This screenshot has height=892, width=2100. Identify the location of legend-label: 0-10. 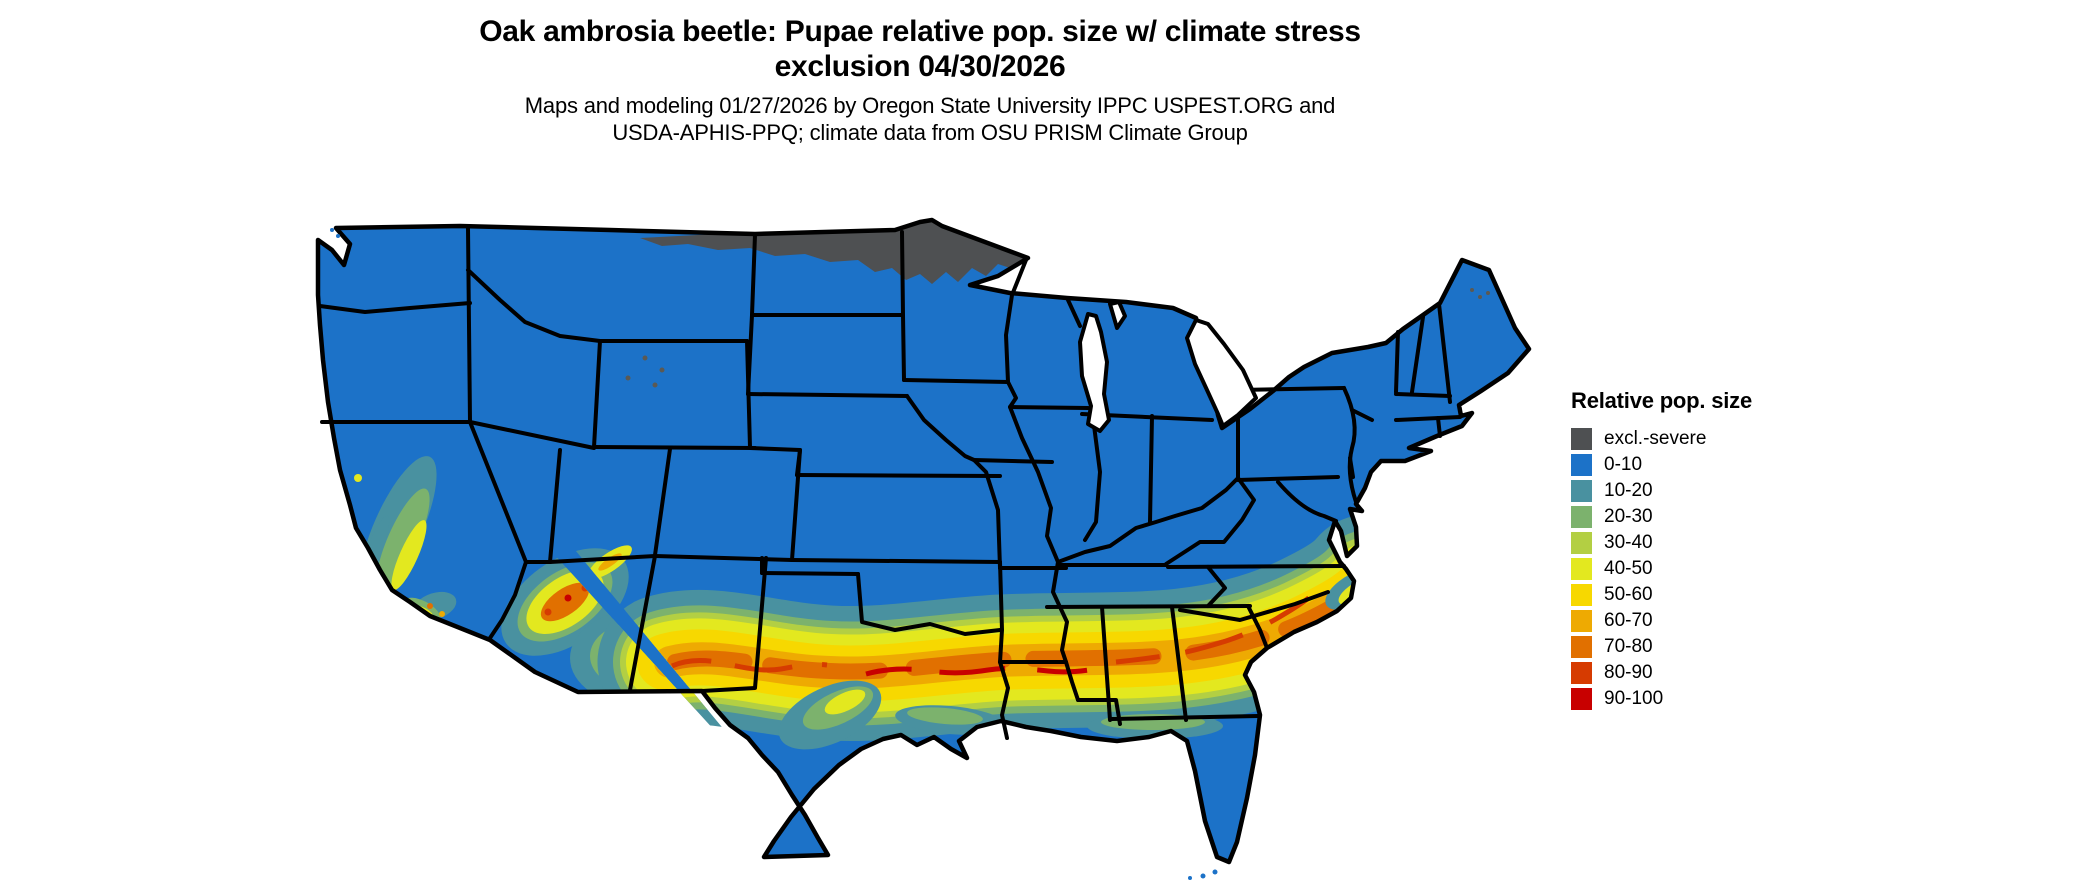
(1623, 464).